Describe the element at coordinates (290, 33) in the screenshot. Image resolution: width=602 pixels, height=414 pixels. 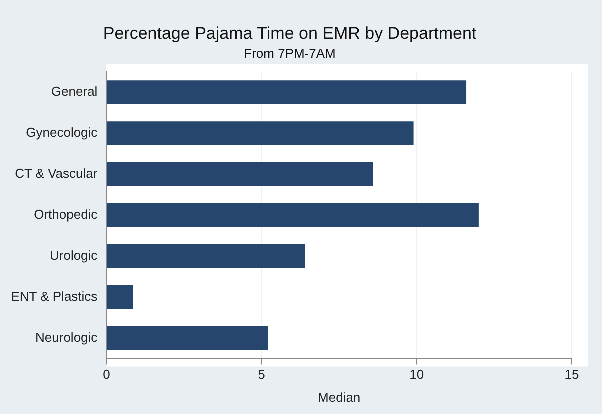
I see `chart-title: Percentage Pajama Time on EMR by Department` at that location.